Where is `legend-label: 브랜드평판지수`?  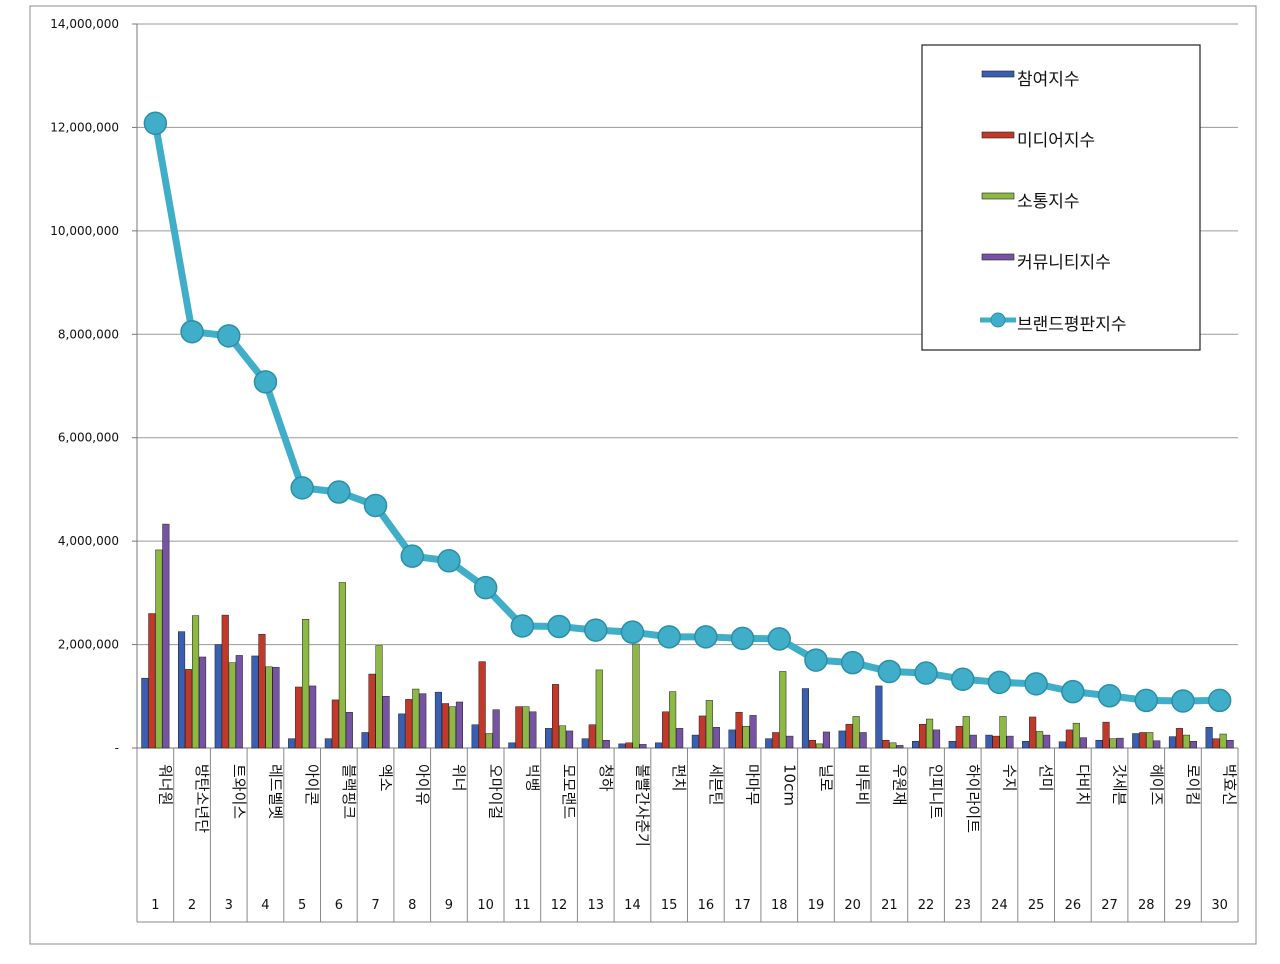 legend-label: 브랜드평판지수 is located at coordinates (1071, 325).